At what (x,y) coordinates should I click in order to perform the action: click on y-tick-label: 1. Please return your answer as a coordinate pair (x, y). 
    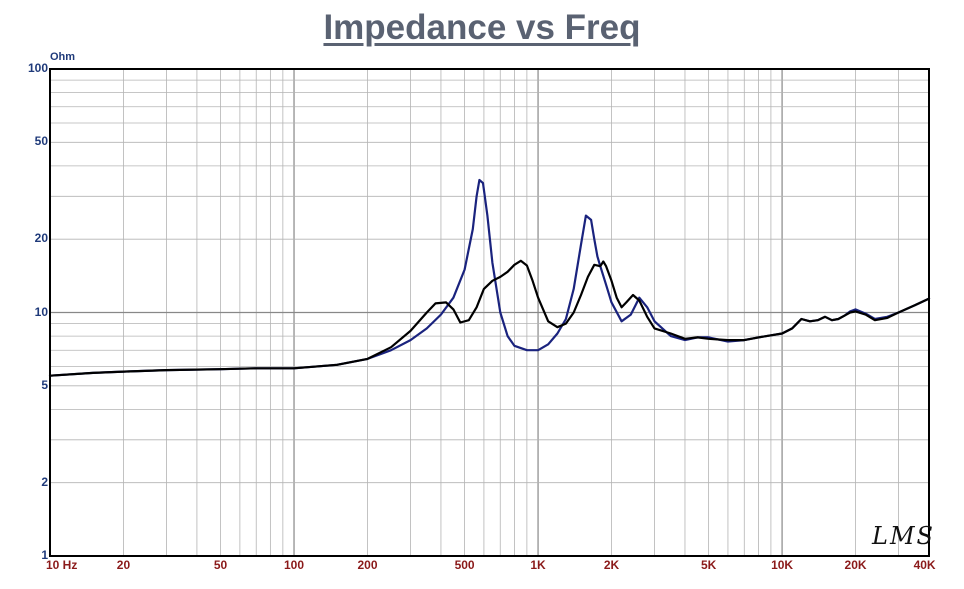
    Looking at the image, I should click on (44, 555).